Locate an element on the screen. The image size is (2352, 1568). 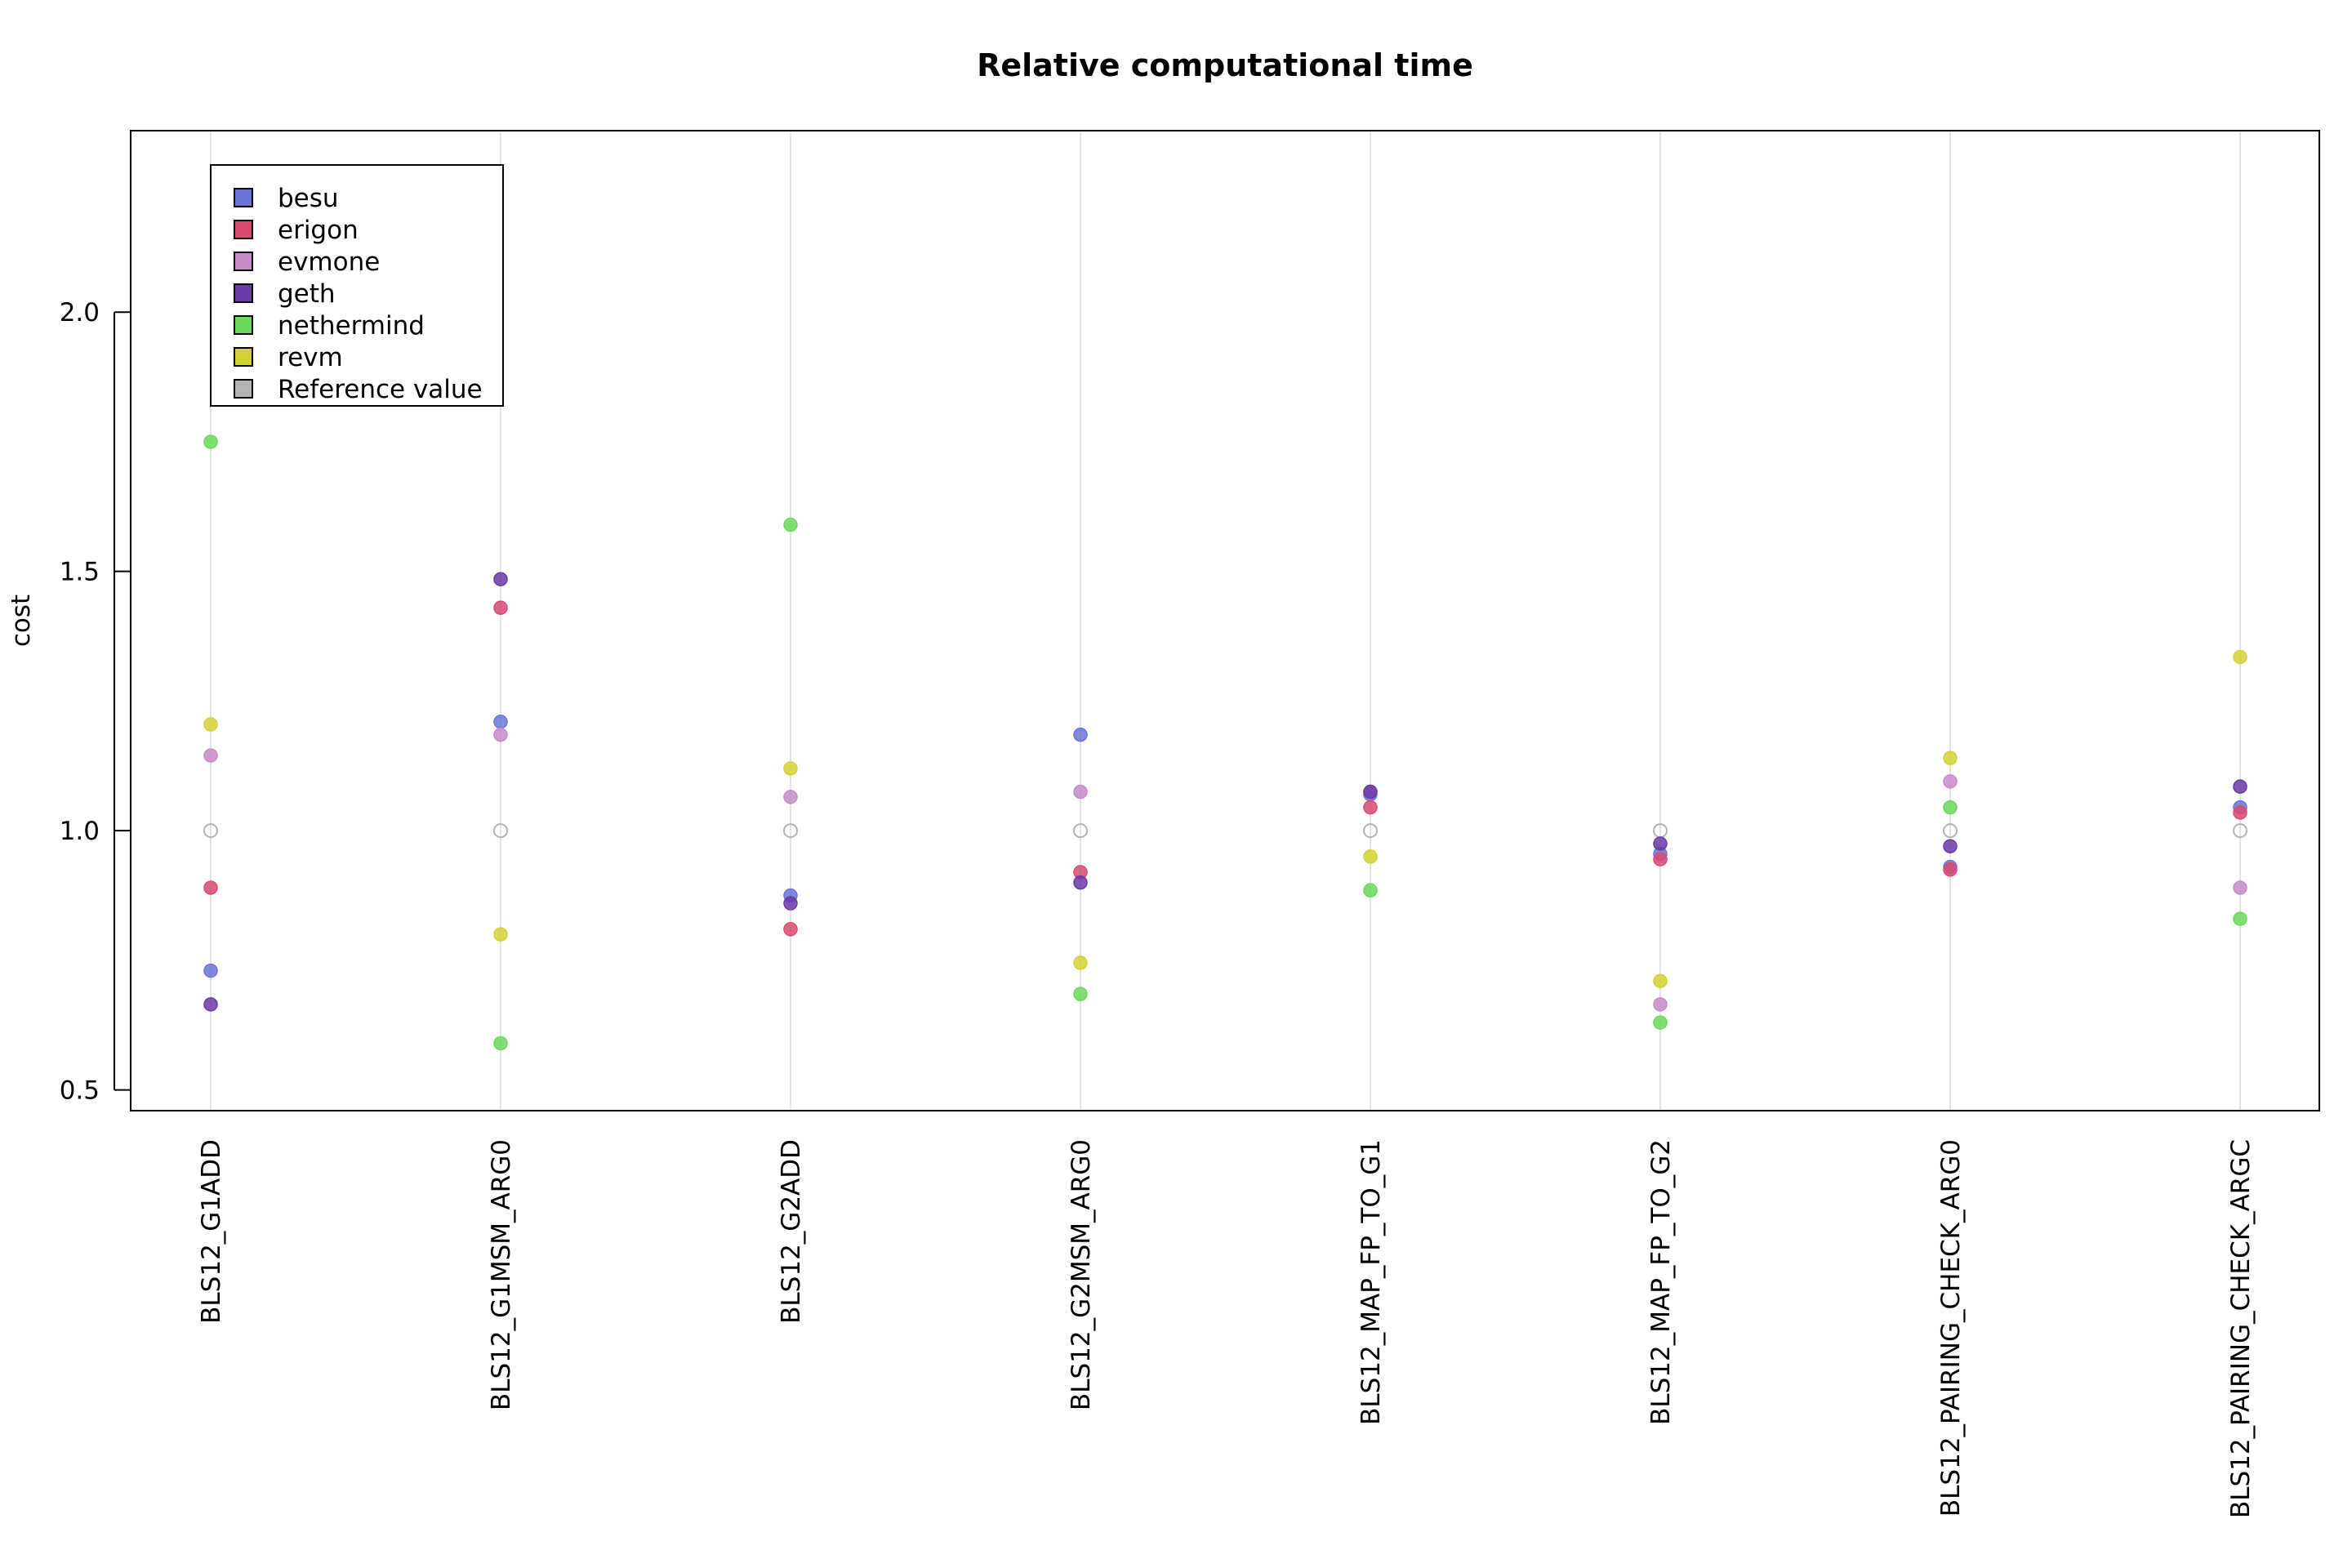
x-tick-label: BLS12_PAIRING_CHECK_ARG0 is located at coordinates (1951, 1328).